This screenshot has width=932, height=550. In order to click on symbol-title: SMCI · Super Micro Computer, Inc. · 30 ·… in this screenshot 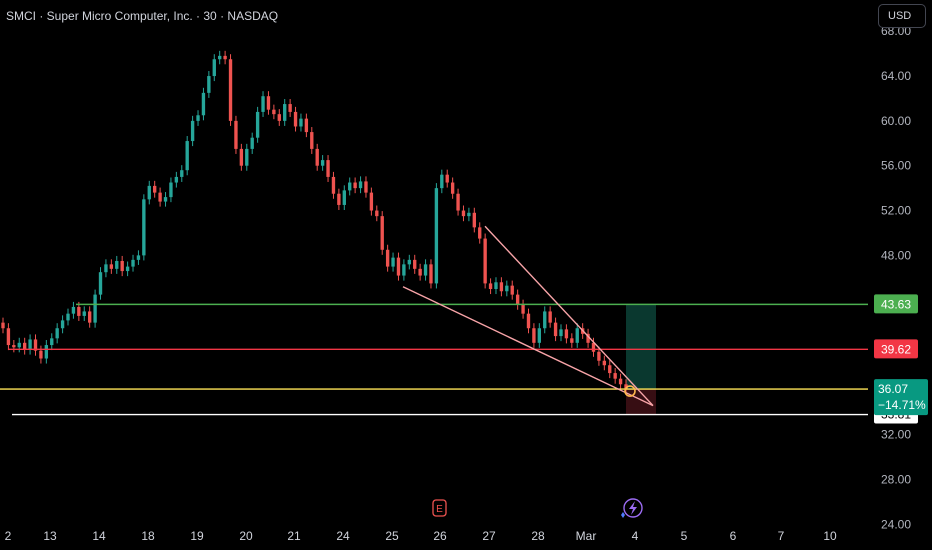, I will do `click(142, 16)`.